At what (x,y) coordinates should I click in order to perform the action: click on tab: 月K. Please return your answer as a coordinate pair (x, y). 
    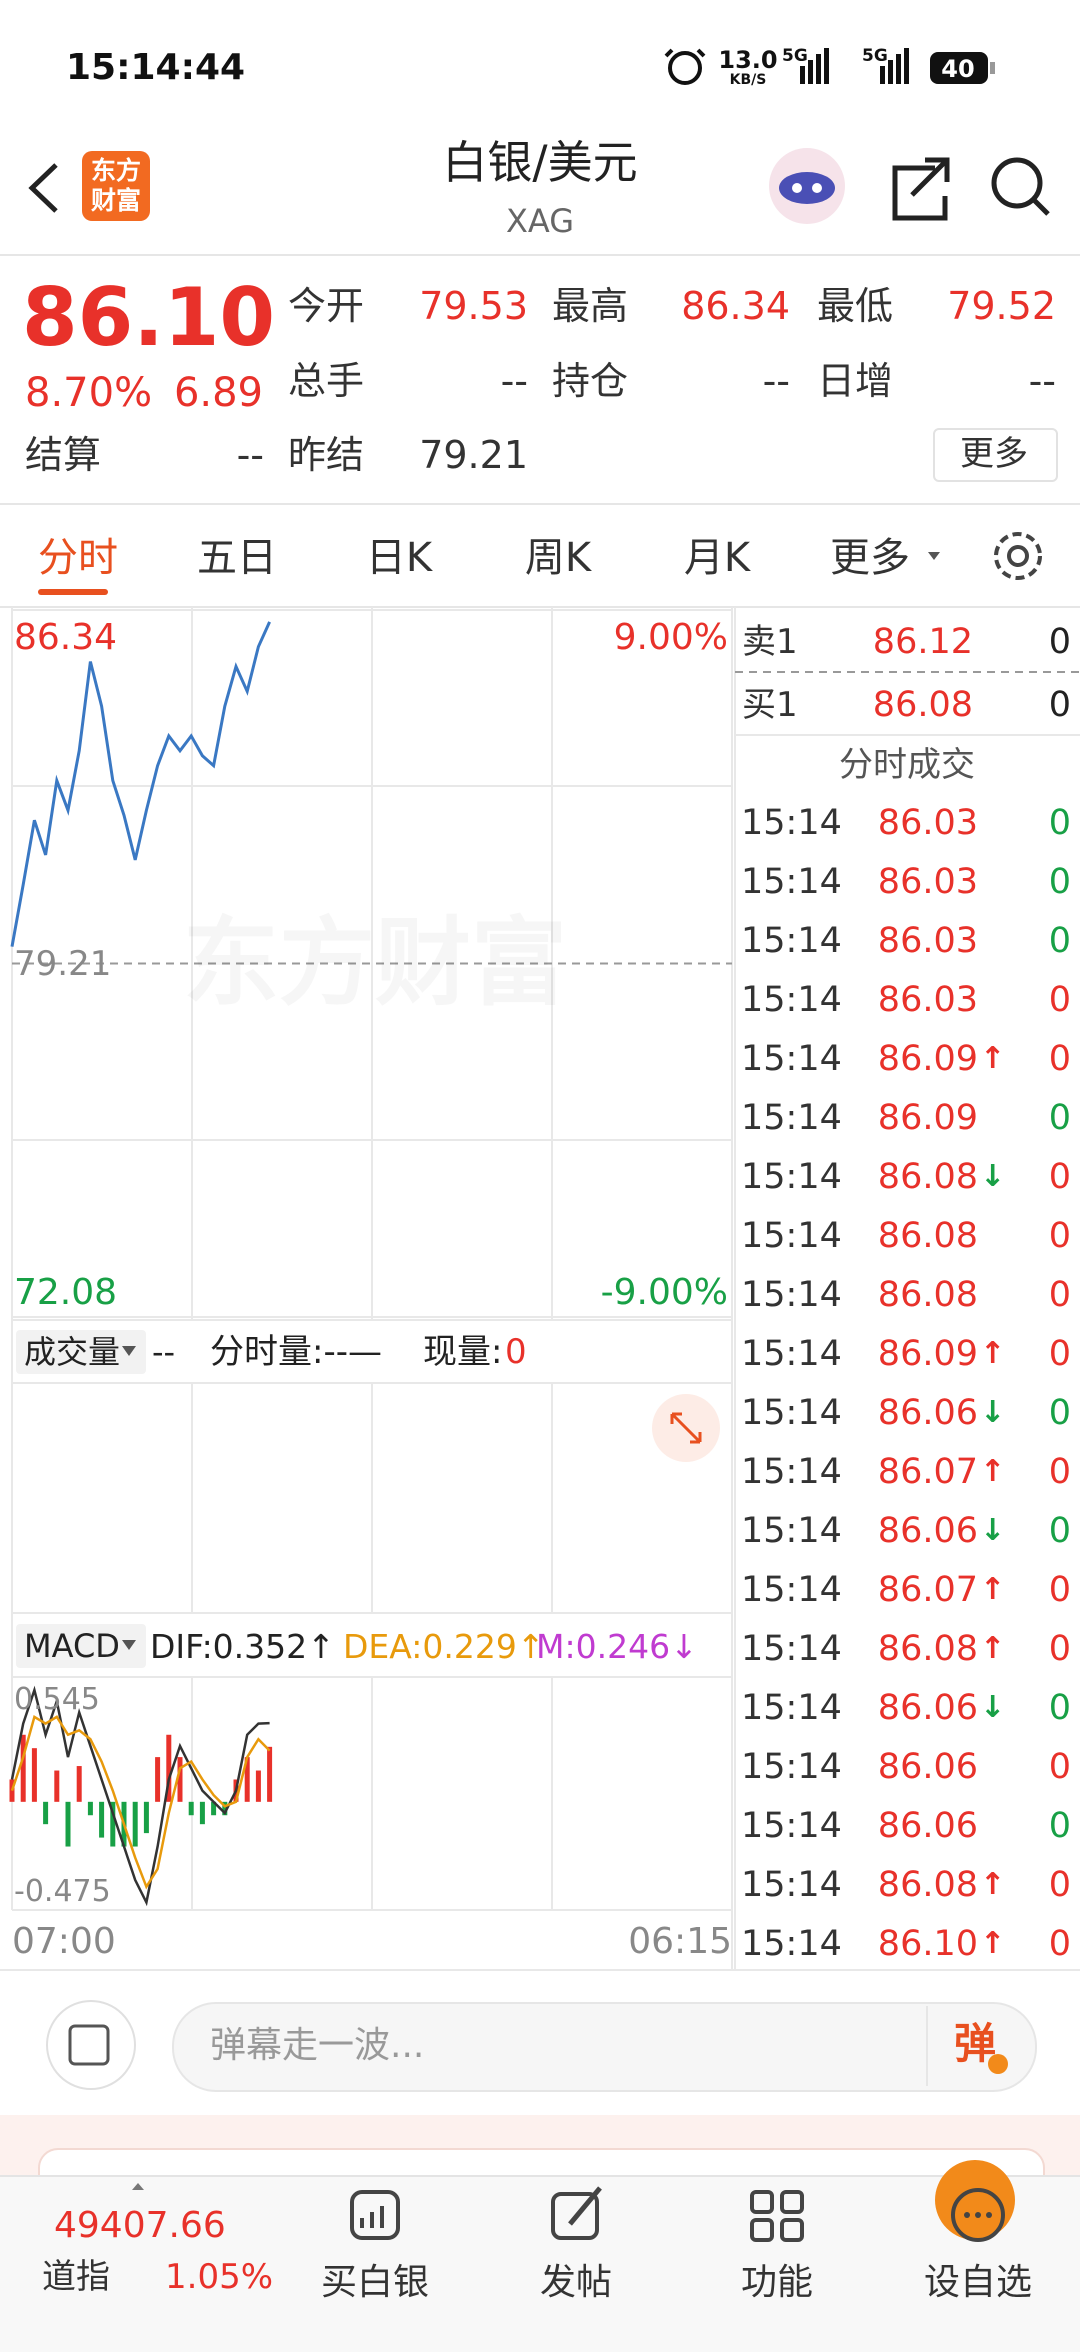
    Looking at the image, I should click on (717, 558).